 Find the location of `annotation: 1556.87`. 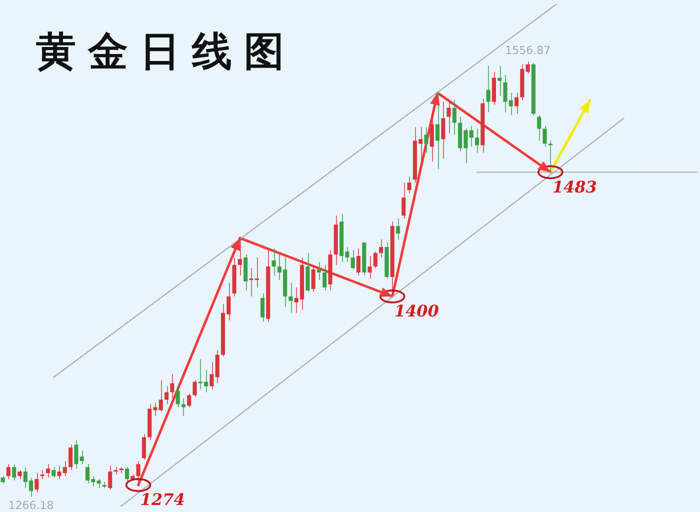

annotation: 1556.87 is located at coordinates (528, 50).